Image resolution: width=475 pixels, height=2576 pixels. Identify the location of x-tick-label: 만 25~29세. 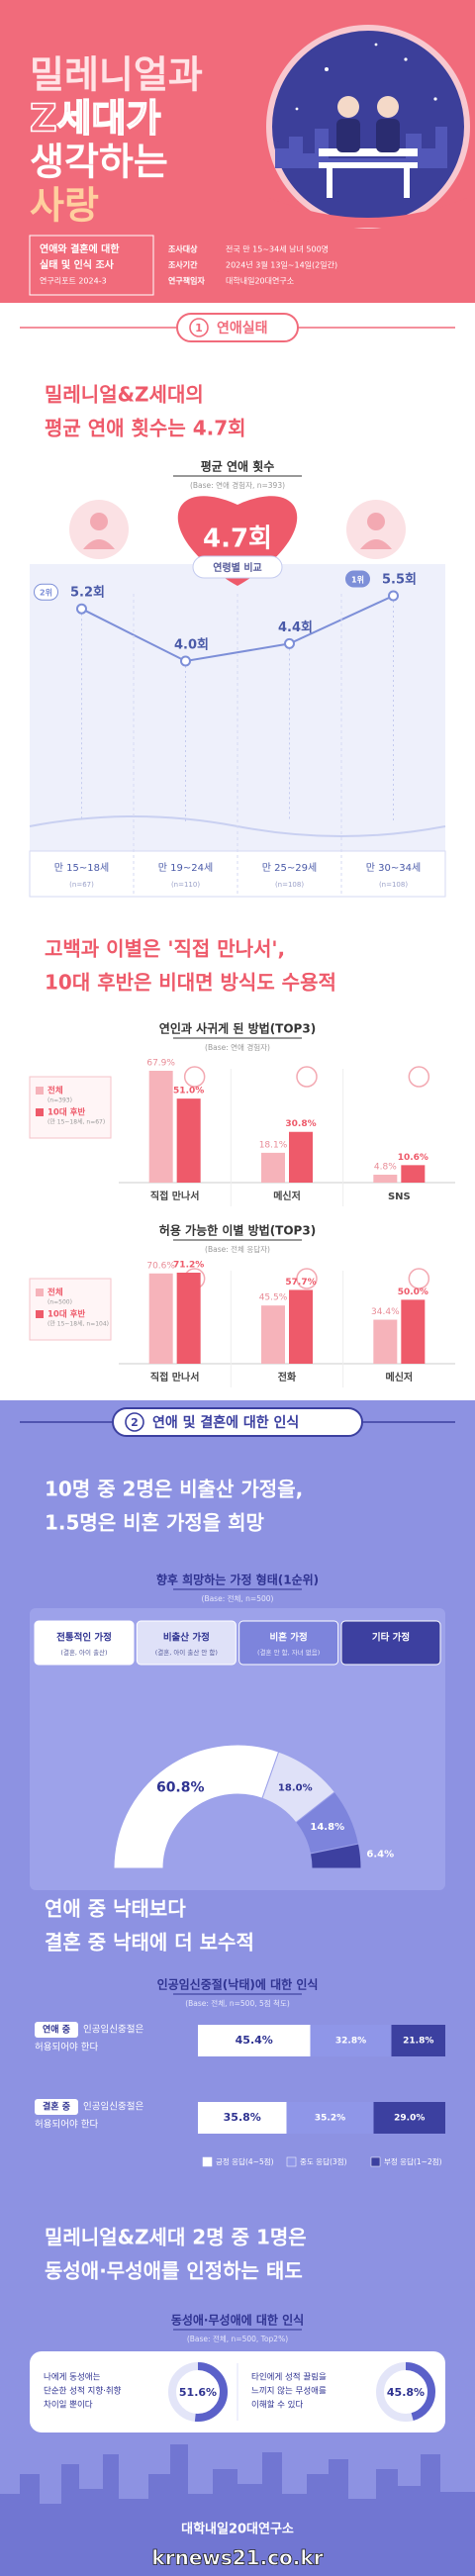
(289, 868).